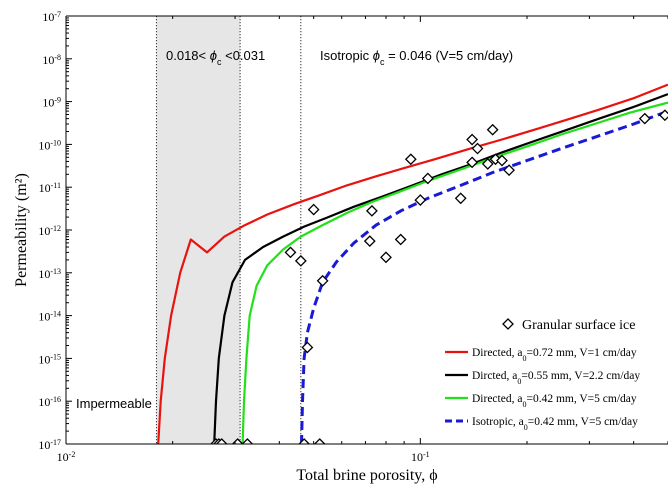 This screenshot has width=668, height=486. What do you see at coordinates (416, 57) in the screenshot?
I see `isotropic-annotation: Isotropic ϕc = 0.046 (V=5 cm/day)` at bounding box center [416, 57].